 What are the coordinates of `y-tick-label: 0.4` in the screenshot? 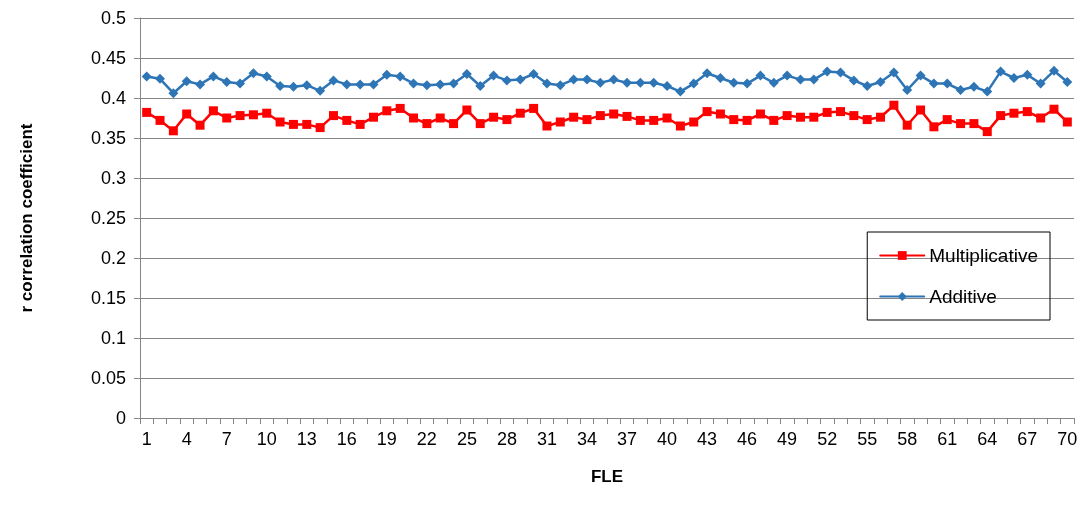 It's located at (113, 98).